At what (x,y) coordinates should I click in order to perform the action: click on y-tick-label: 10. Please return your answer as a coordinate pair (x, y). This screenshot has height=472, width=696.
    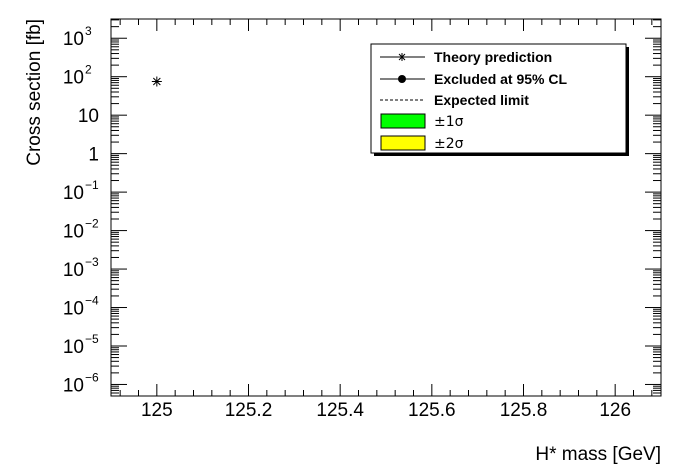
    Looking at the image, I should click on (88, 116).